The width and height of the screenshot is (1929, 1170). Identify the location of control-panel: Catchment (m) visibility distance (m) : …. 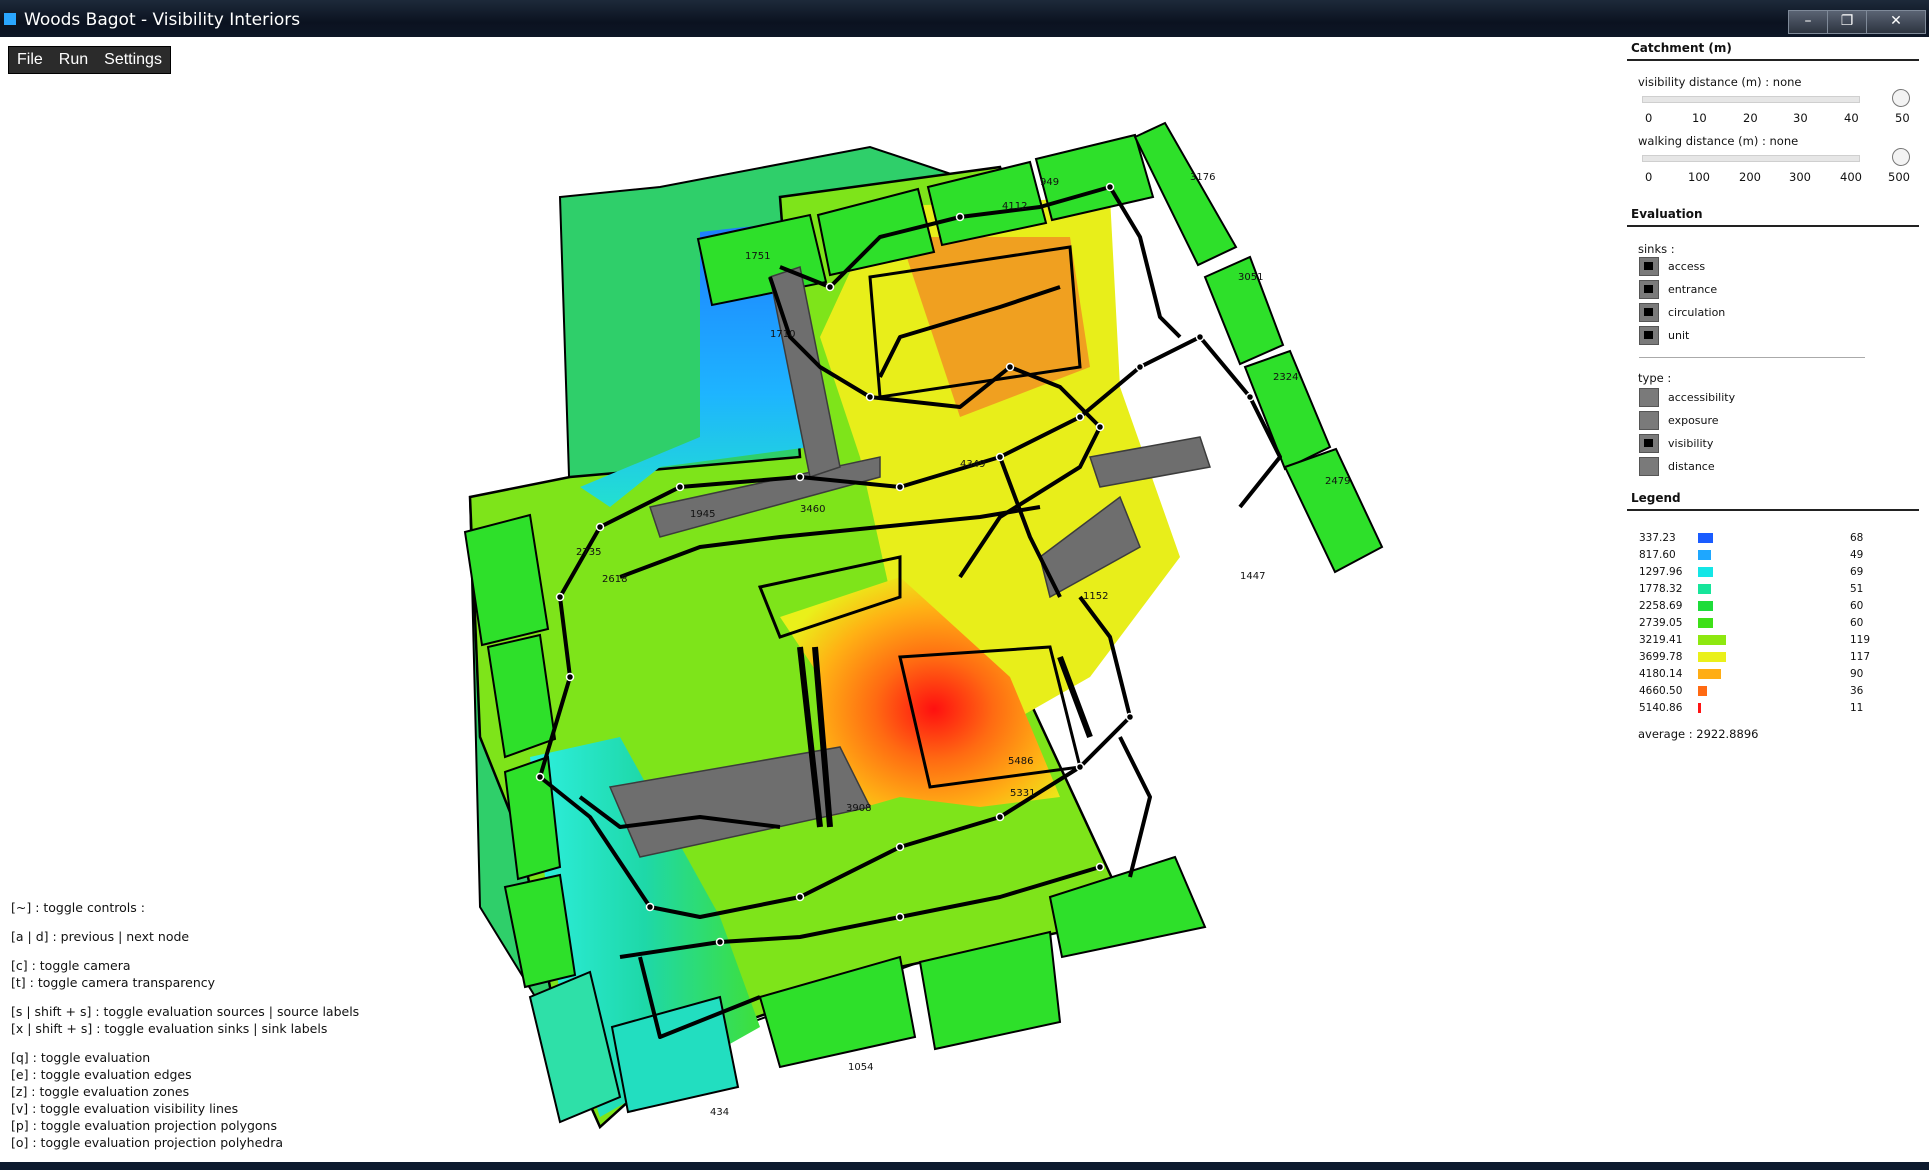
(1773, 599).